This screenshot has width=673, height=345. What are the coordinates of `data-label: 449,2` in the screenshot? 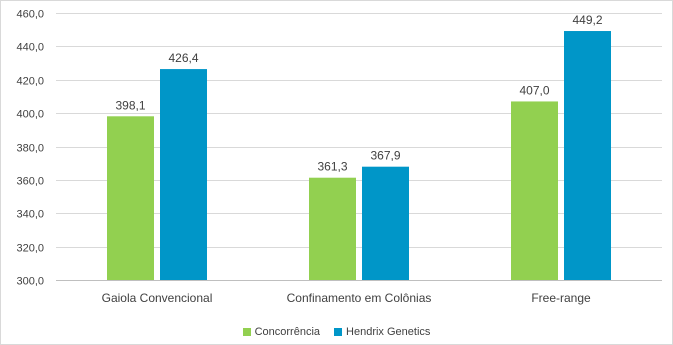 It's located at (587, 20).